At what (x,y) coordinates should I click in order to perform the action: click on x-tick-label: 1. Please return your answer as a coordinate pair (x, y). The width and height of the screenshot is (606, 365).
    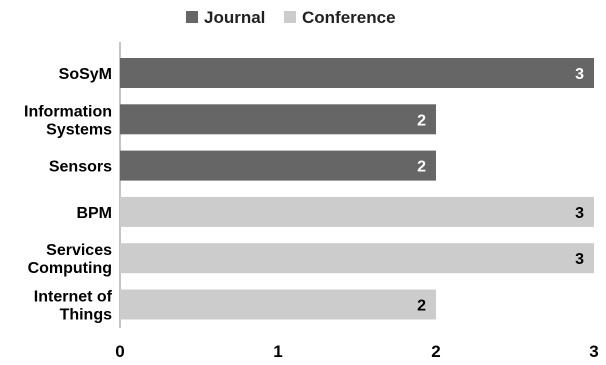
    Looking at the image, I should click on (277, 351).